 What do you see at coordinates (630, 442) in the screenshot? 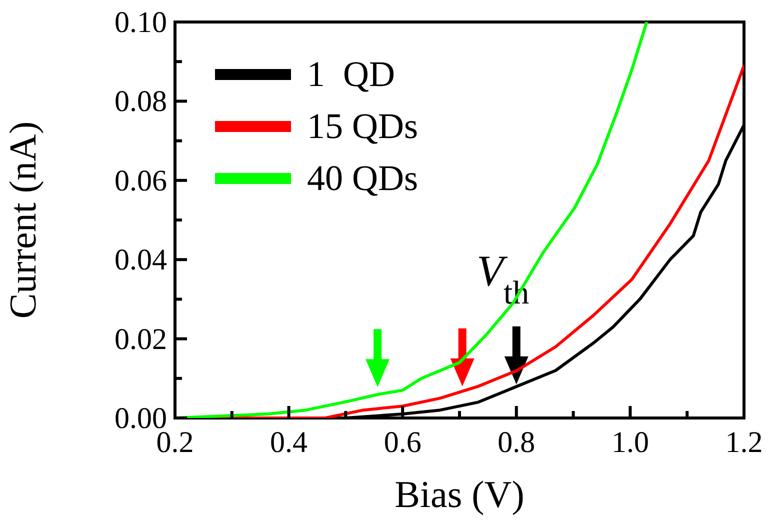
I see `x-tick-label: 1.0` at bounding box center [630, 442].